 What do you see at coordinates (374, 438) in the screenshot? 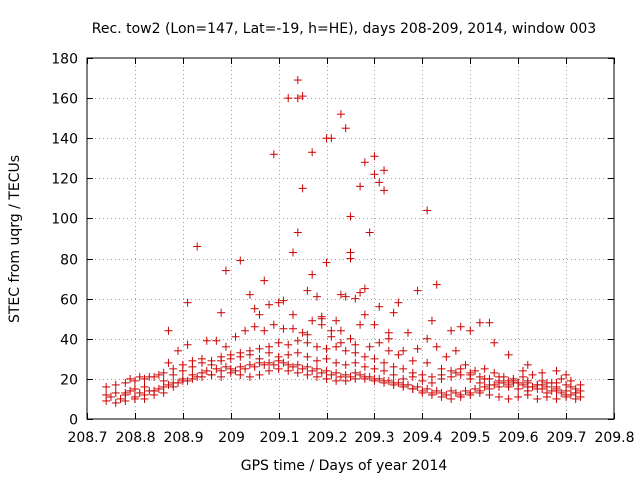
I see `x-tick-label: 209.3` at bounding box center [374, 438].